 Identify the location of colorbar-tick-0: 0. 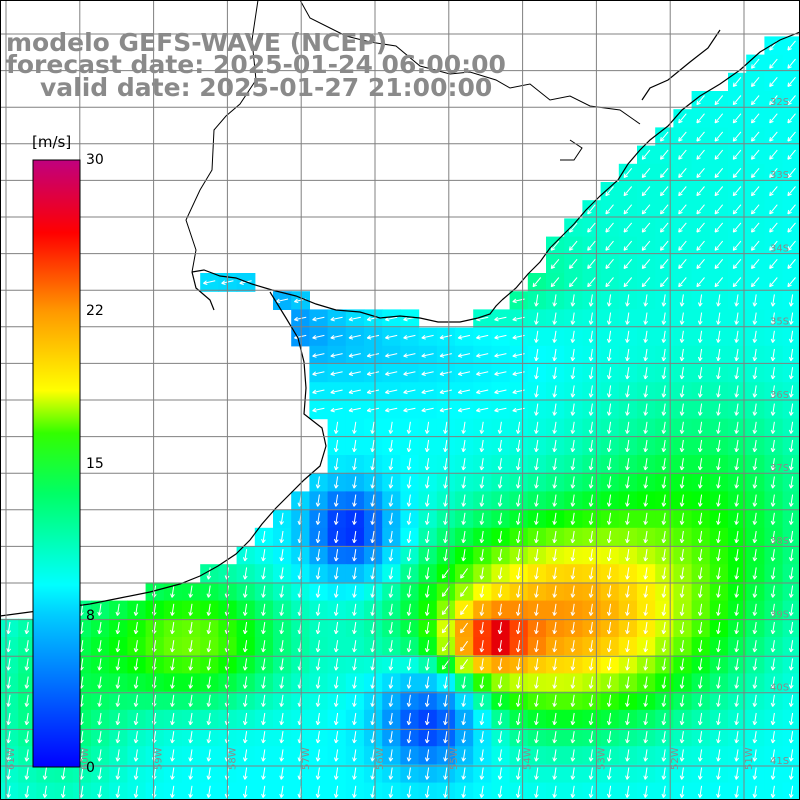
(90, 768).